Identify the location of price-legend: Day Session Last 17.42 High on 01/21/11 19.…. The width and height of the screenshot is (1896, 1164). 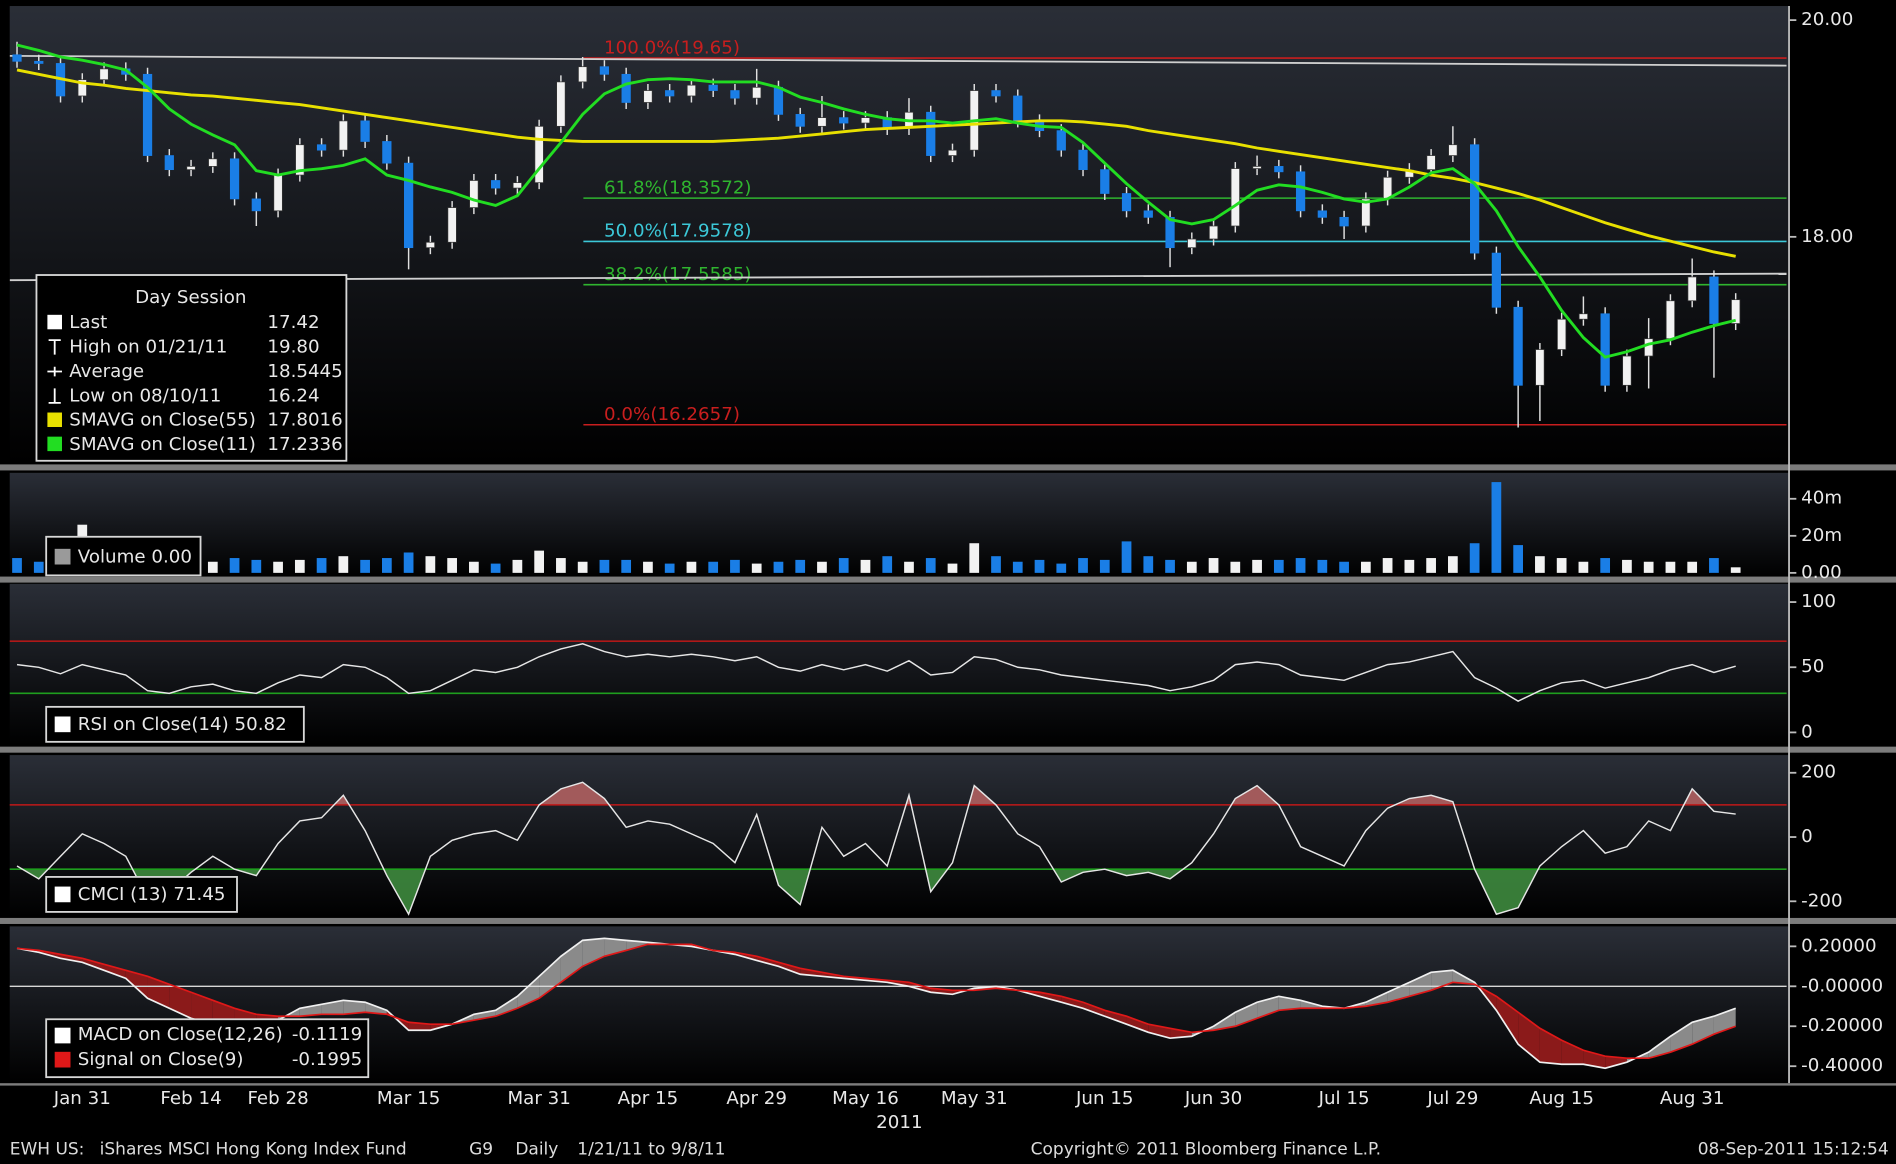
(191, 368).